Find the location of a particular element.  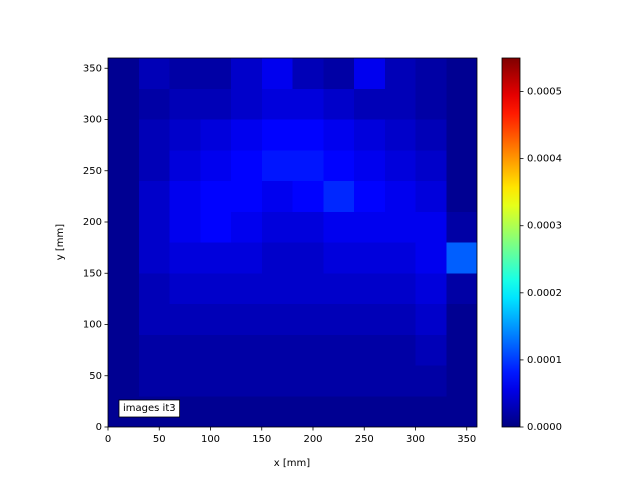

x-tick-label: 200 is located at coordinates (312, 439).